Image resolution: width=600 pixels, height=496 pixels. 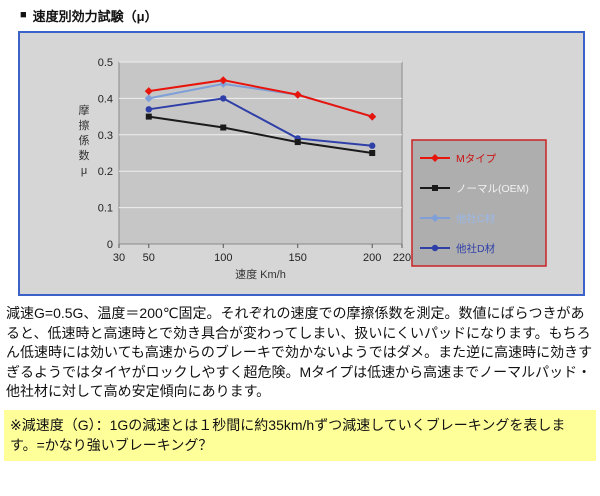 What do you see at coordinates (476, 218) in the screenshot?
I see `legend-label: 他社C材` at bounding box center [476, 218].